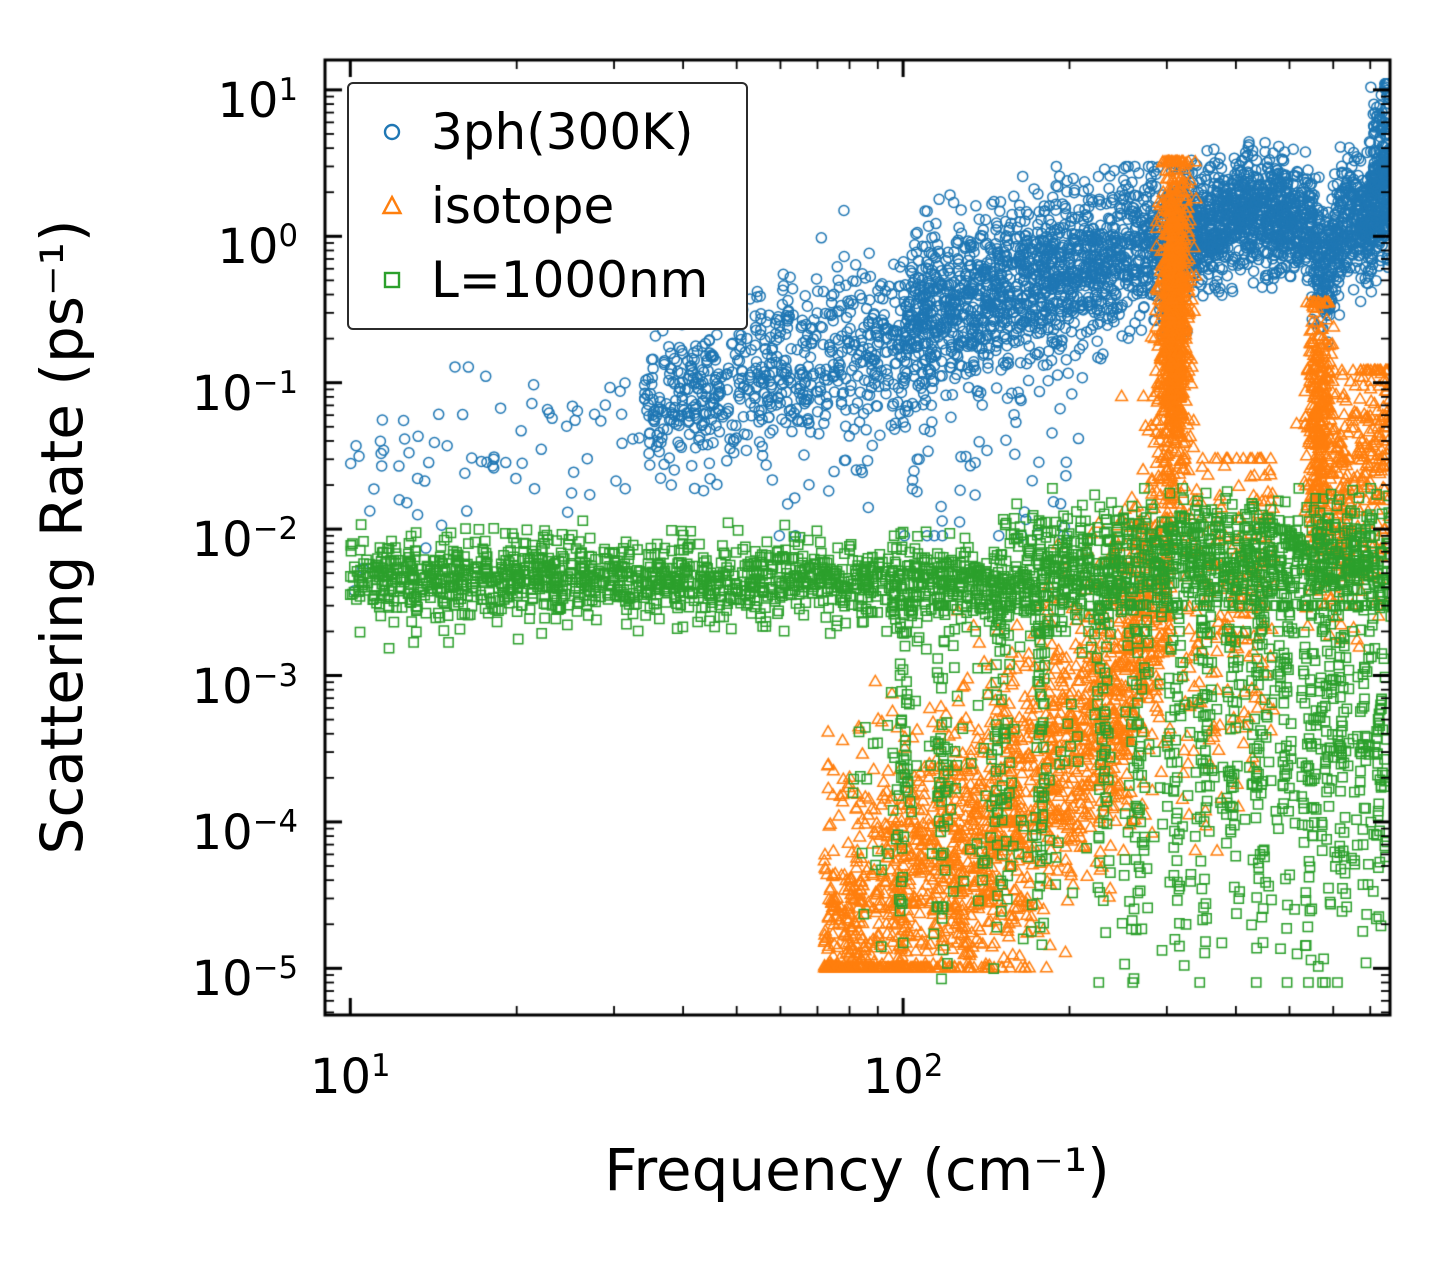 The width and height of the screenshot is (1455, 1265). What do you see at coordinates (392, 204) in the screenshot?
I see `legend-marker-triangle-icon` at bounding box center [392, 204].